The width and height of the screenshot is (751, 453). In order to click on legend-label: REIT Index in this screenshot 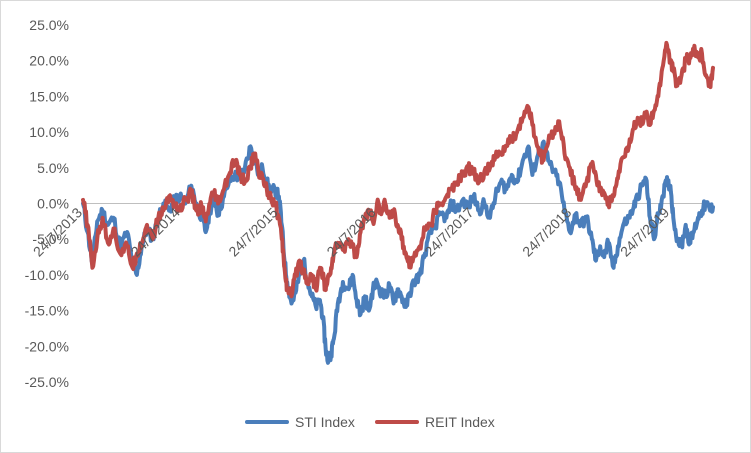, I will do `click(460, 422)`.